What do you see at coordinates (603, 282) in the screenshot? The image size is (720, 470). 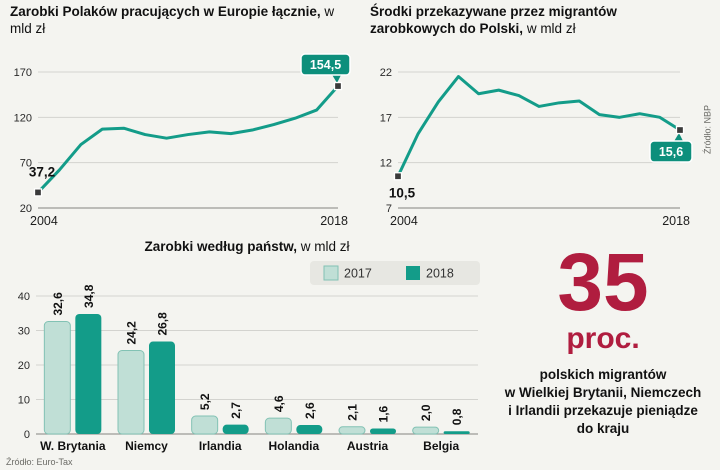 I see `highlight-number: 35` at bounding box center [603, 282].